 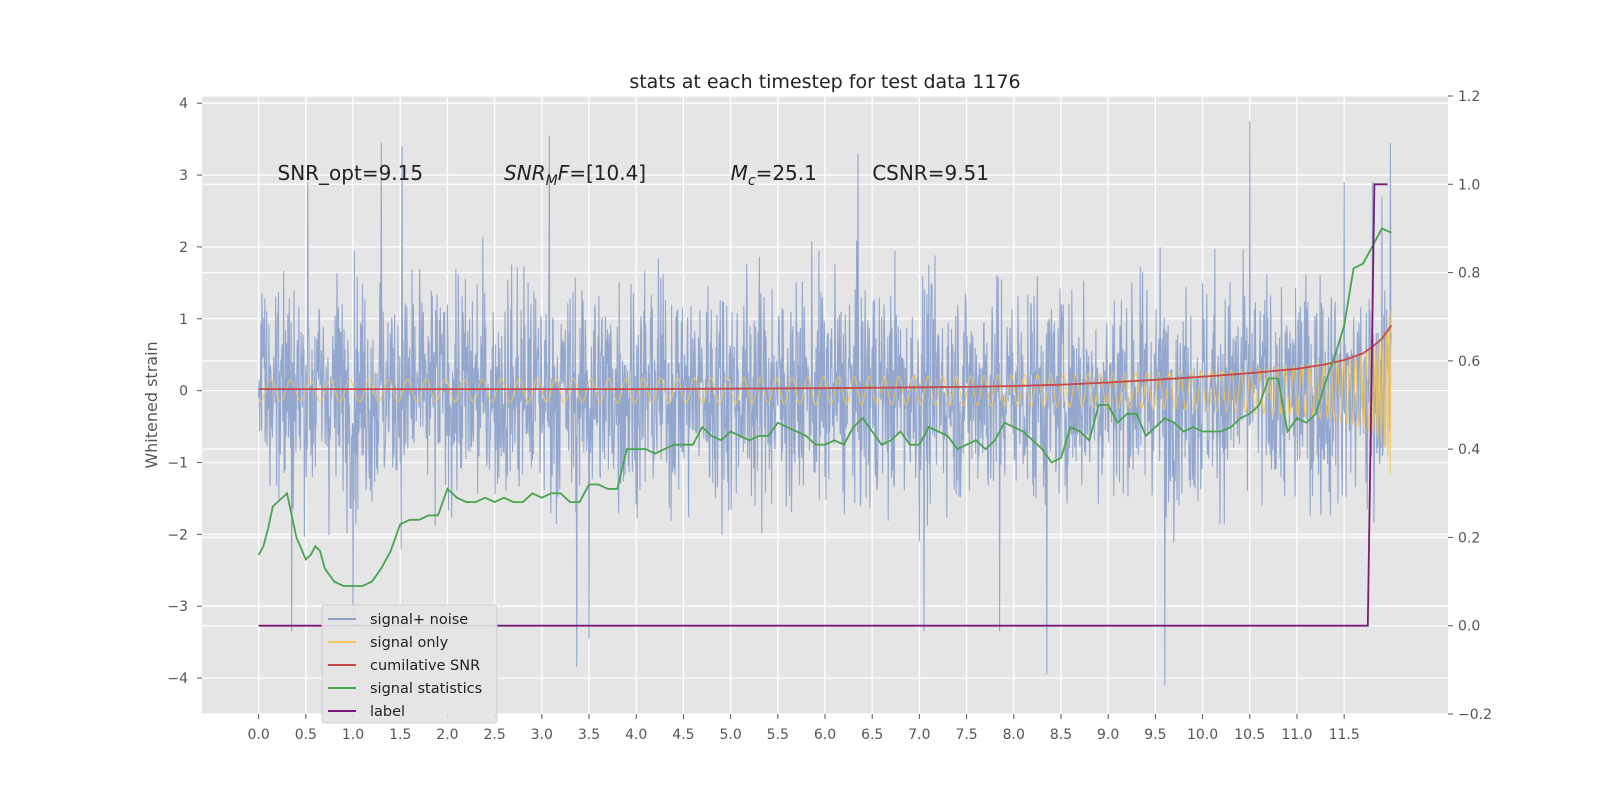 I want to click on y-tick-label: −1, so click(x=177, y=463).